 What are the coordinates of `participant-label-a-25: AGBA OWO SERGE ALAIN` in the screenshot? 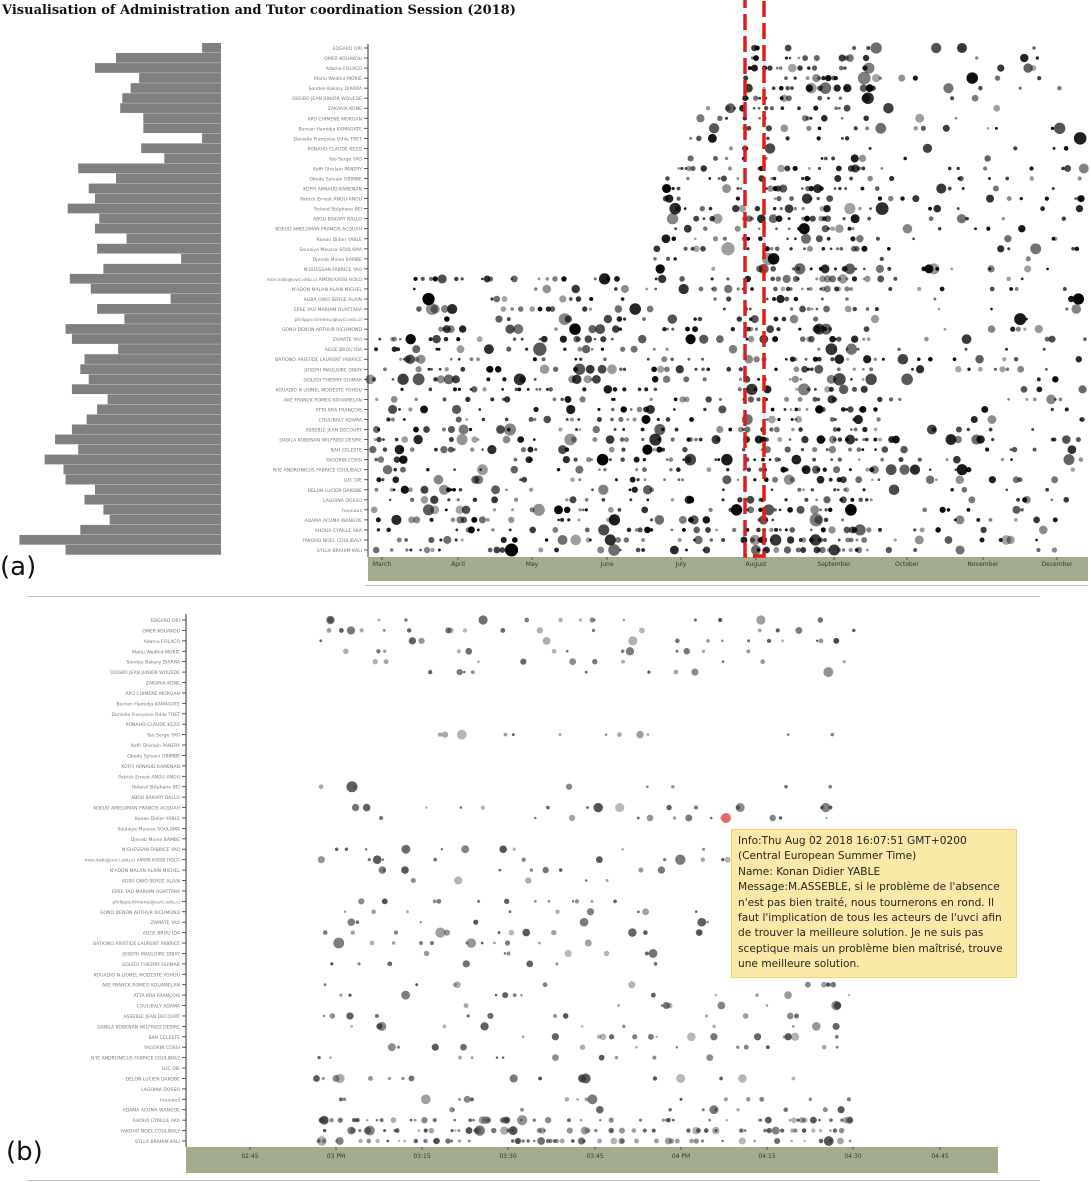 It's located at (333, 300).